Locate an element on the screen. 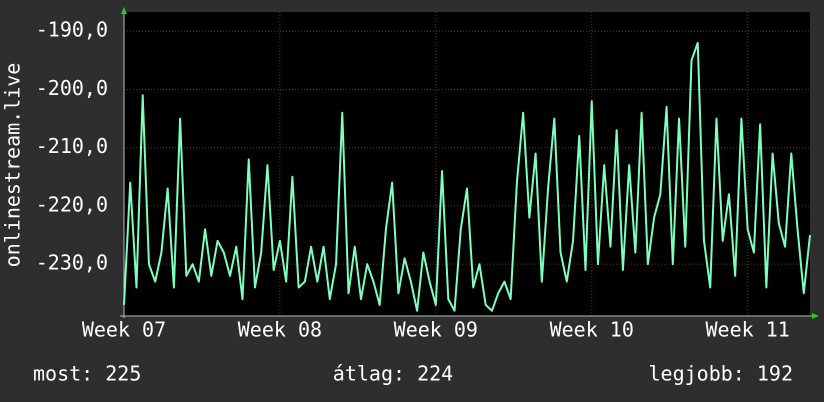  x-tick-label: Week 10 is located at coordinates (592, 330).